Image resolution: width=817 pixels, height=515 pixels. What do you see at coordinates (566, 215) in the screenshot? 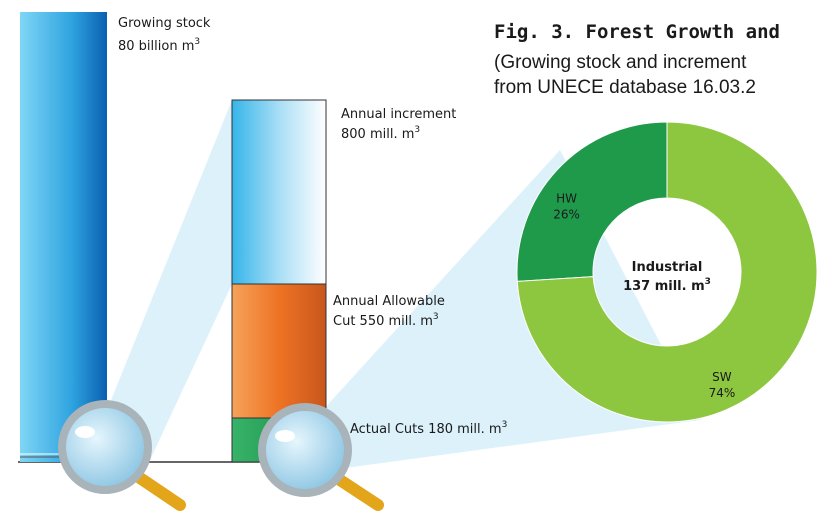
I see `slice-value: 26%` at bounding box center [566, 215].